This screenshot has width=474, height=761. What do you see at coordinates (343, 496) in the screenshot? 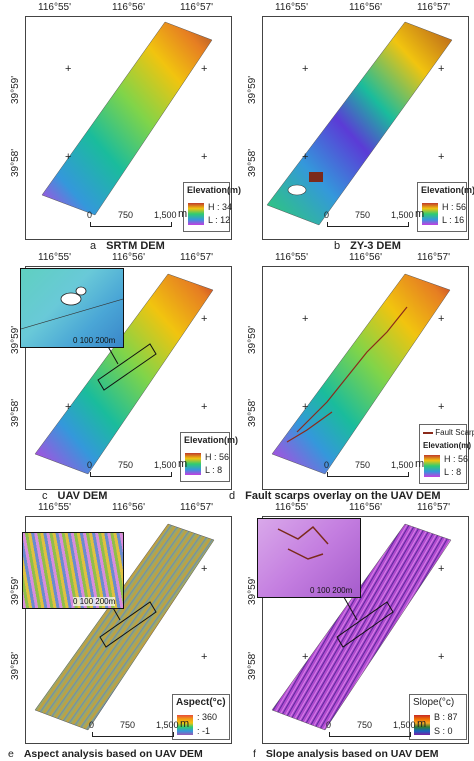
I see `caption-text: Fault scarps overlay on the UAV DEM` at bounding box center [343, 496].